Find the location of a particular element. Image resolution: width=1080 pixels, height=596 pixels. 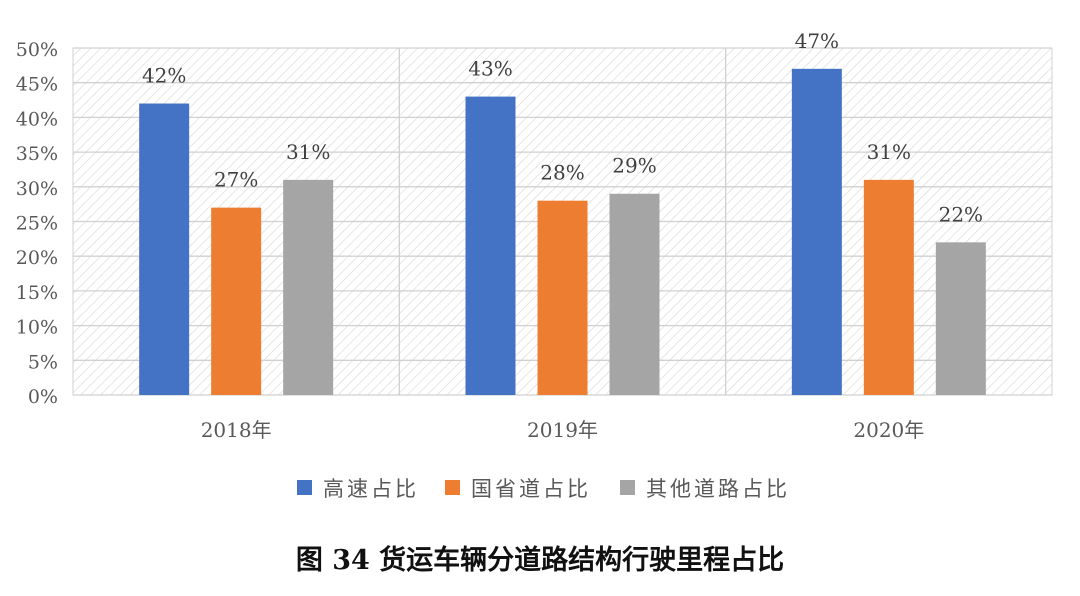

legend-label: 国省道占比 is located at coordinates (531, 489).